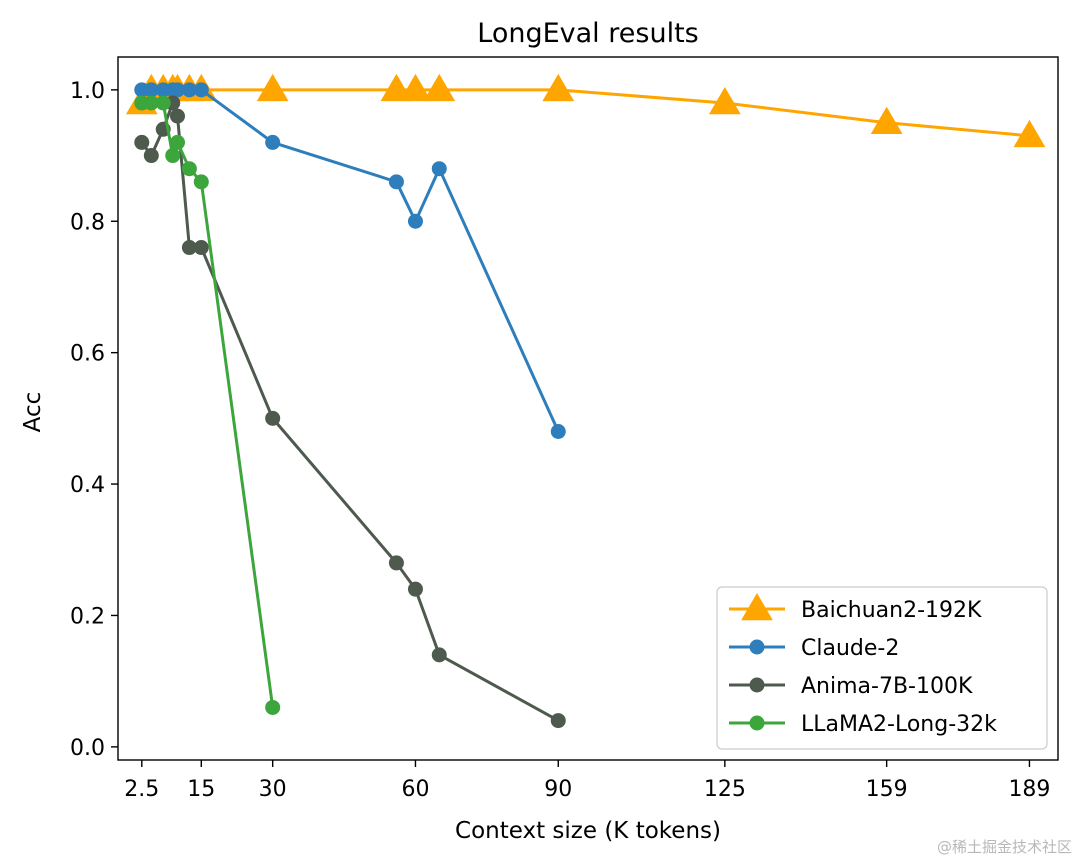 Image resolution: width=1080 pixels, height=863 pixels. I want to click on legend-entry: Baichuan2-192K, so click(855, 608).